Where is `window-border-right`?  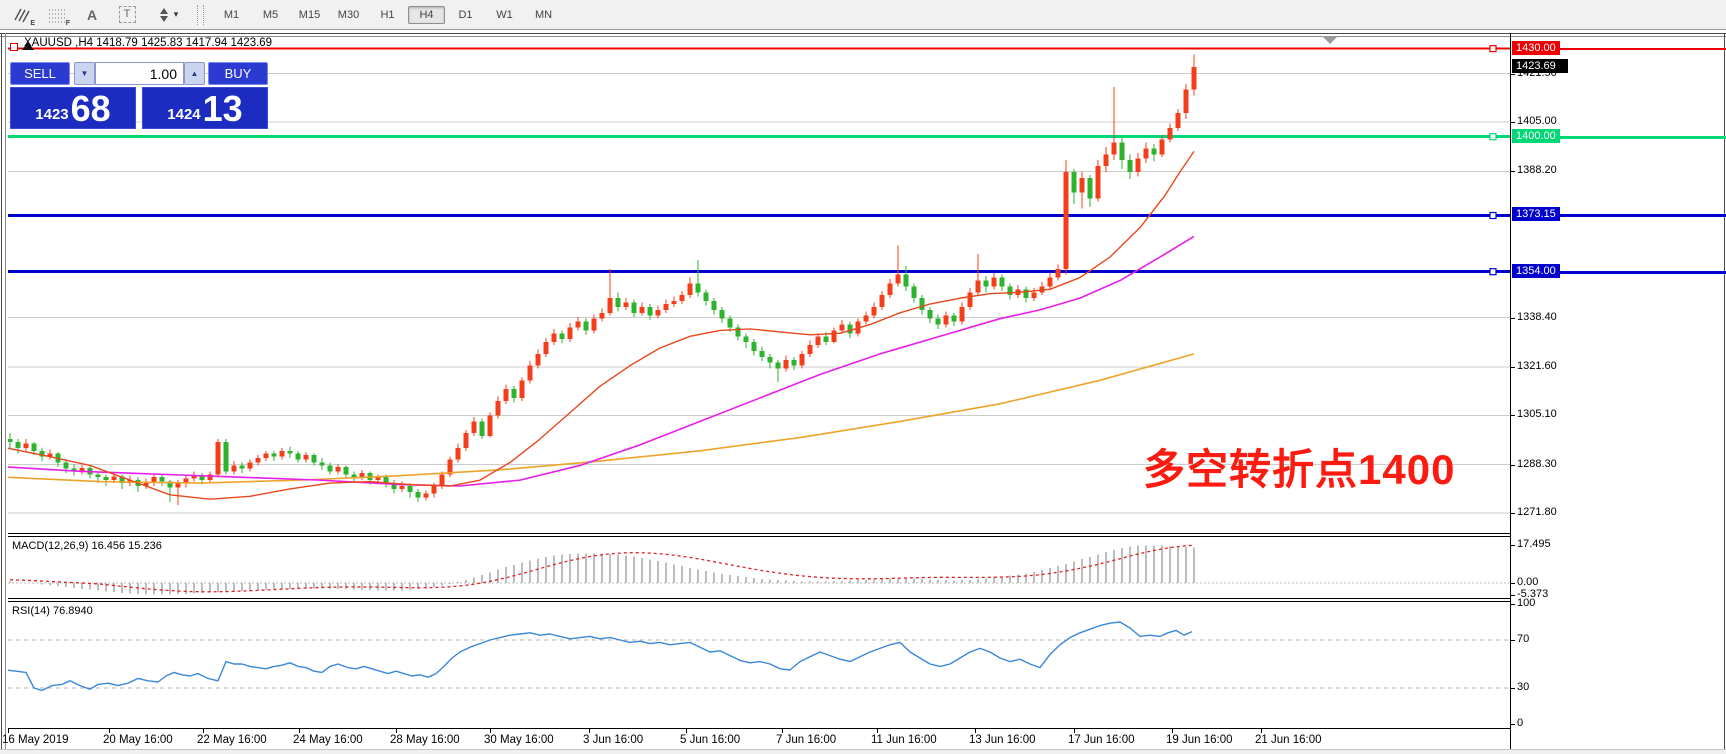
window-border-right is located at coordinates (1724, 391).